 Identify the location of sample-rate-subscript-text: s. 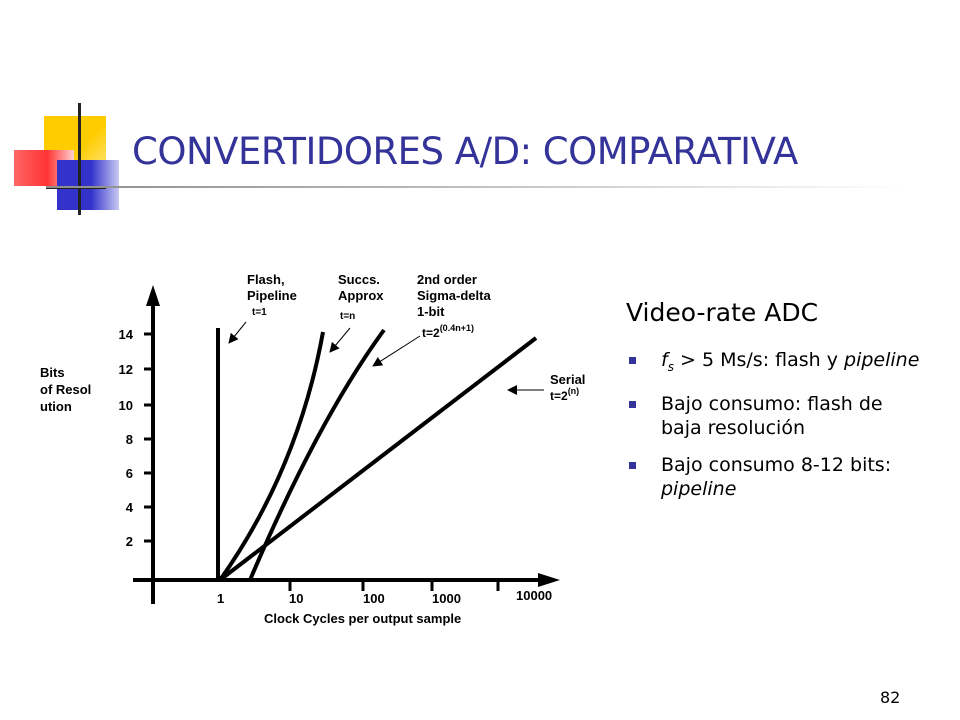
(670, 366).